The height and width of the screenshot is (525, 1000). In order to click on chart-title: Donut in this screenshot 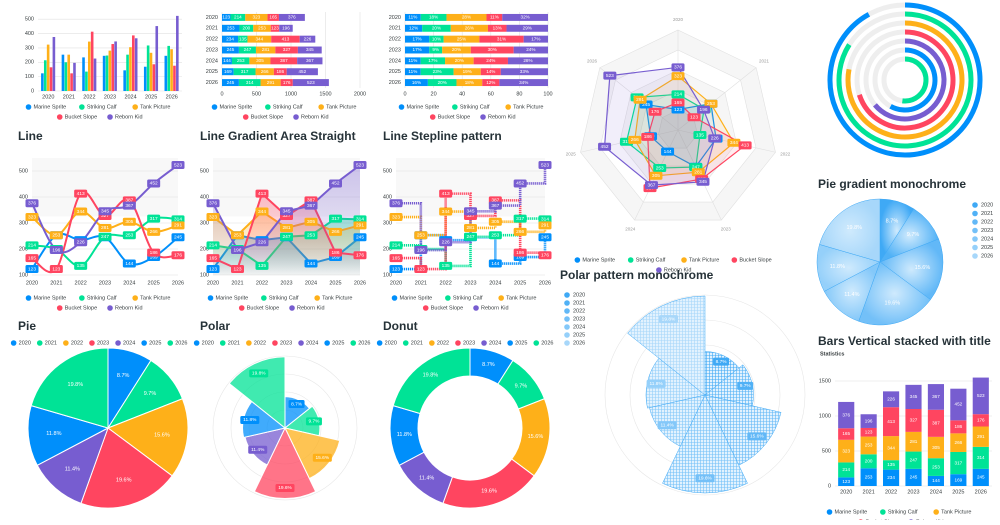, I will do `click(400, 326)`.